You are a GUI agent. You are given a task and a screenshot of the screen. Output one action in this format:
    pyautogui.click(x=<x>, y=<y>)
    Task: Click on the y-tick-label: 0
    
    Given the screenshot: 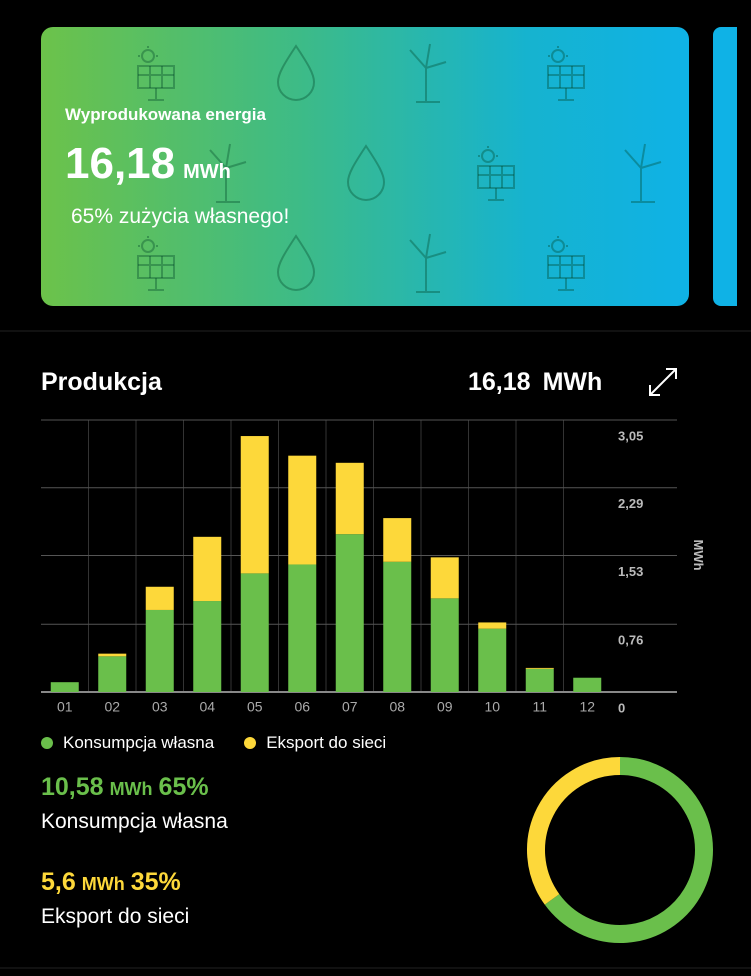 What is the action you would take?
    pyautogui.click(x=621, y=707)
    